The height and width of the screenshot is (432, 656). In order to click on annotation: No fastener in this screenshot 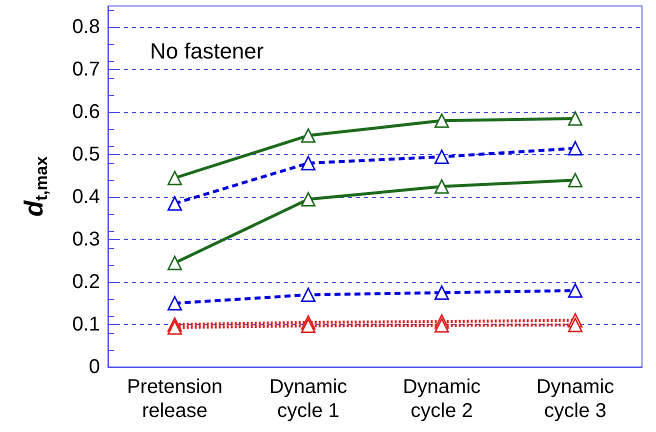, I will do `click(207, 51)`.